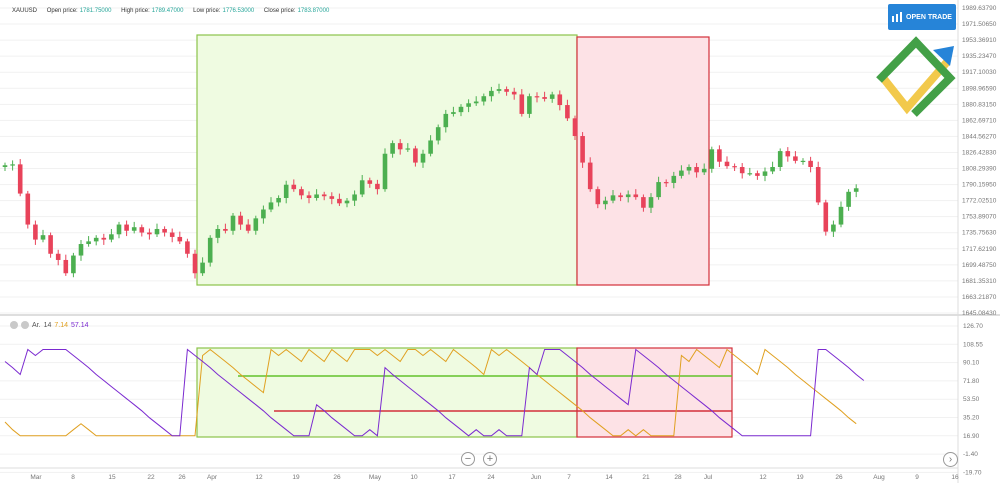  What do you see at coordinates (259, 477) in the screenshot?
I see `time-tick-label: 12` at bounding box center [259, 477].